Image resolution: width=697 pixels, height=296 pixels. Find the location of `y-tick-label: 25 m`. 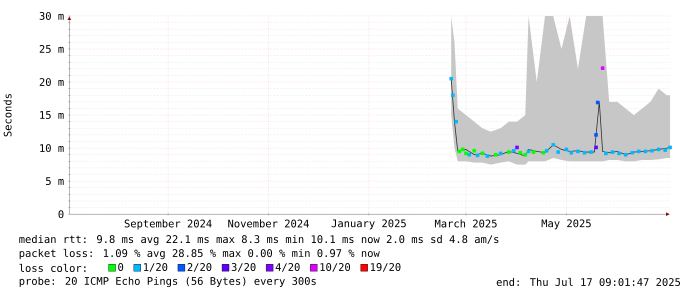

y-tick-label: 25 m is located at coordinates (52, 49).